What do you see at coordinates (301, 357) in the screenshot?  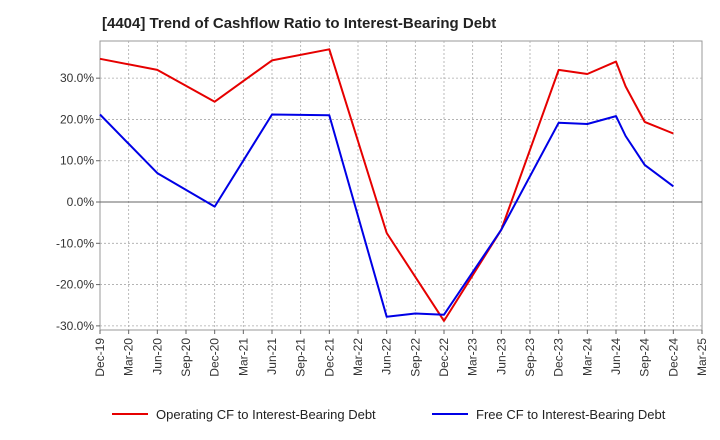 I see `x-tick-label: Sep-21` at bounding box center [301, 357].